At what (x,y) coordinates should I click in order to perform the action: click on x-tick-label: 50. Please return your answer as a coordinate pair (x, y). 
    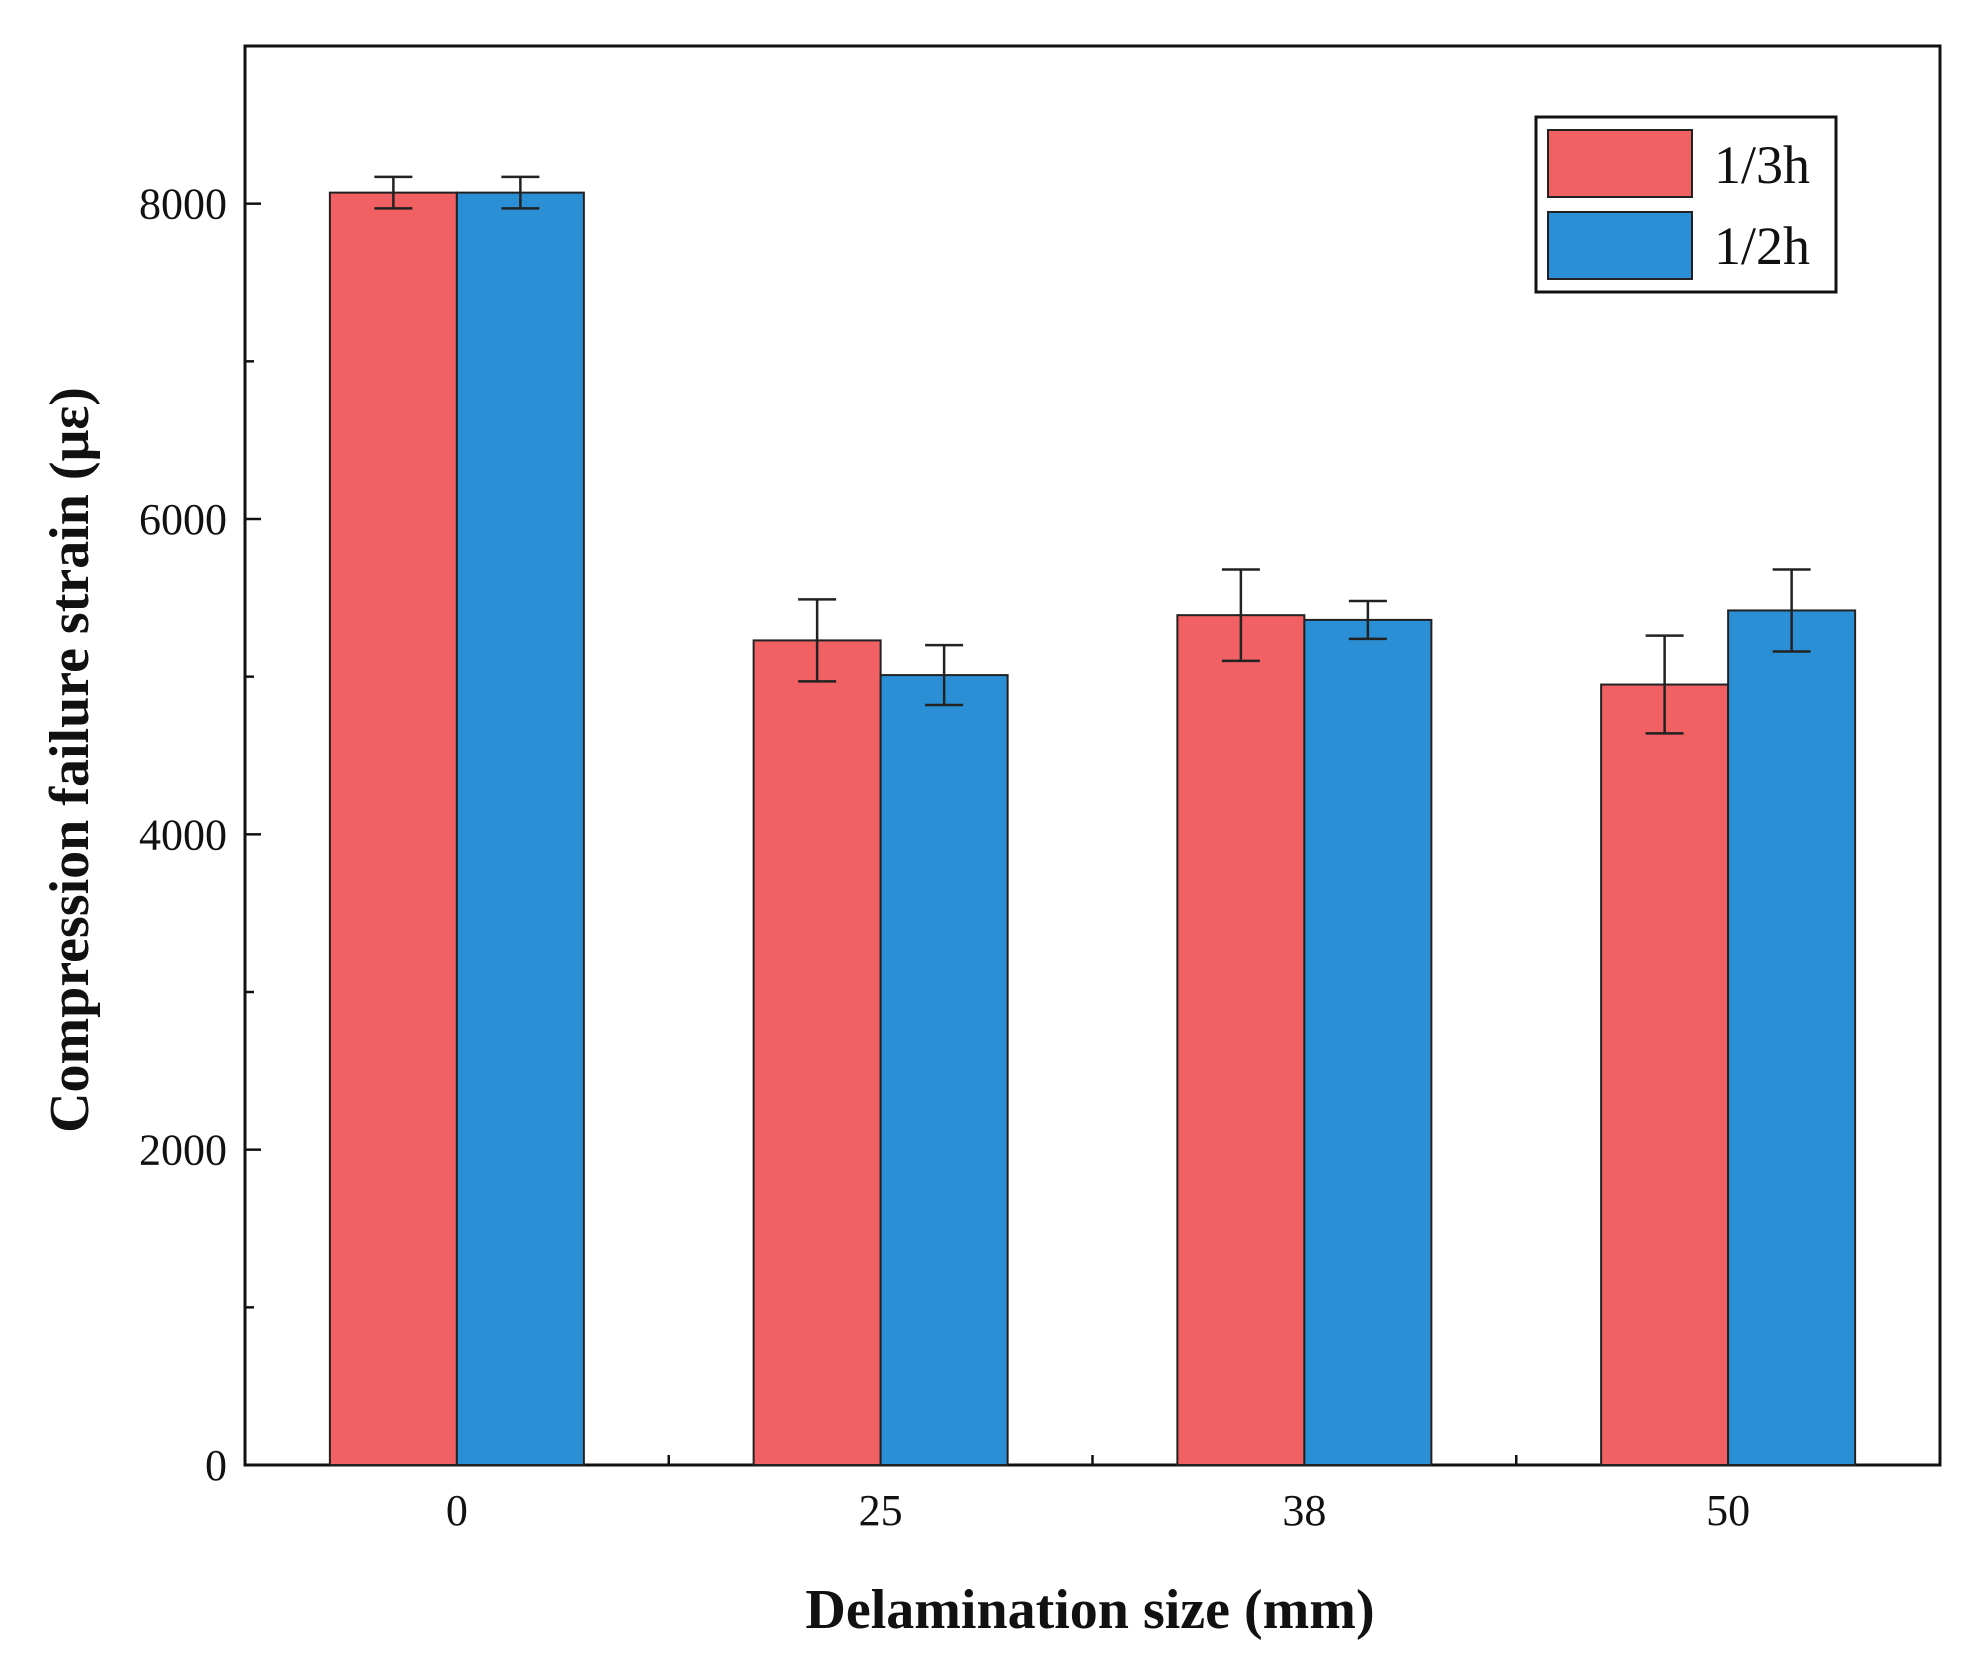
    Looking at the image, I should click on (1728, 1510).